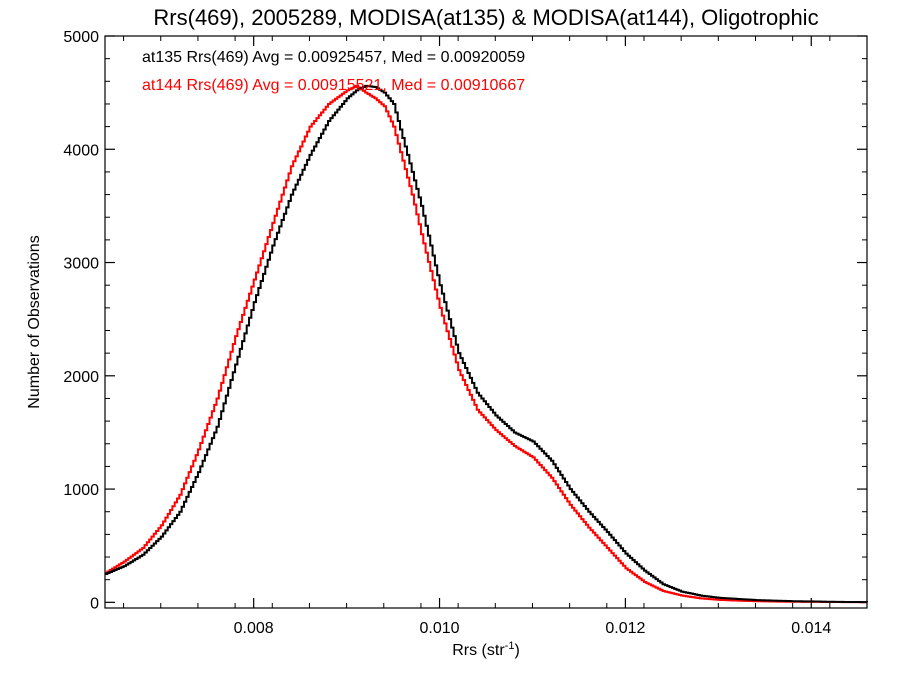 Image resolution: width=900 pixels, height=675 pixels. Describe the element at coordinates (81, 490) in the screenshot. I see `y-tick-label: 1000` at that location.